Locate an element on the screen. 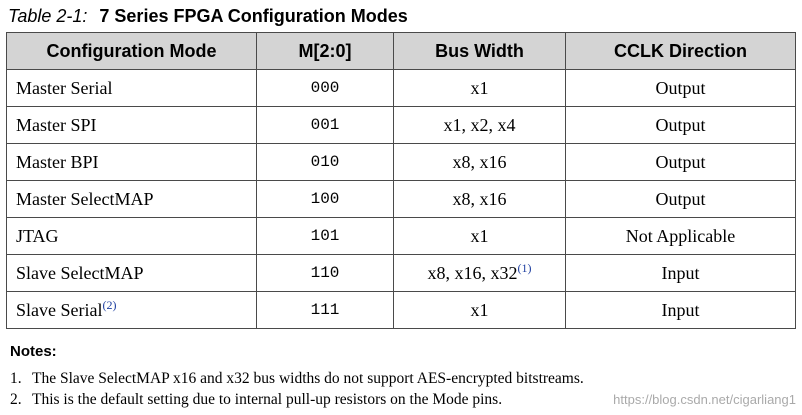 The image size is (802, 415). bus-width-cell: x1, x2, x4 is located at coordinates (479, 125).